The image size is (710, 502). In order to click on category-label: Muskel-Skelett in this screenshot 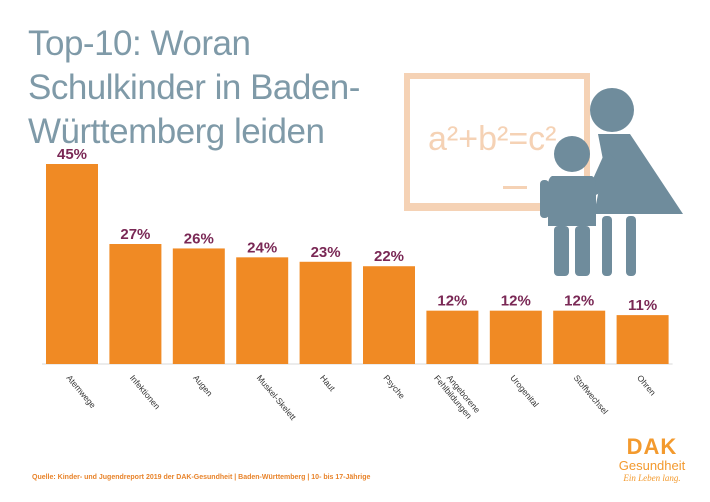, I will do `click(277, 398)`.